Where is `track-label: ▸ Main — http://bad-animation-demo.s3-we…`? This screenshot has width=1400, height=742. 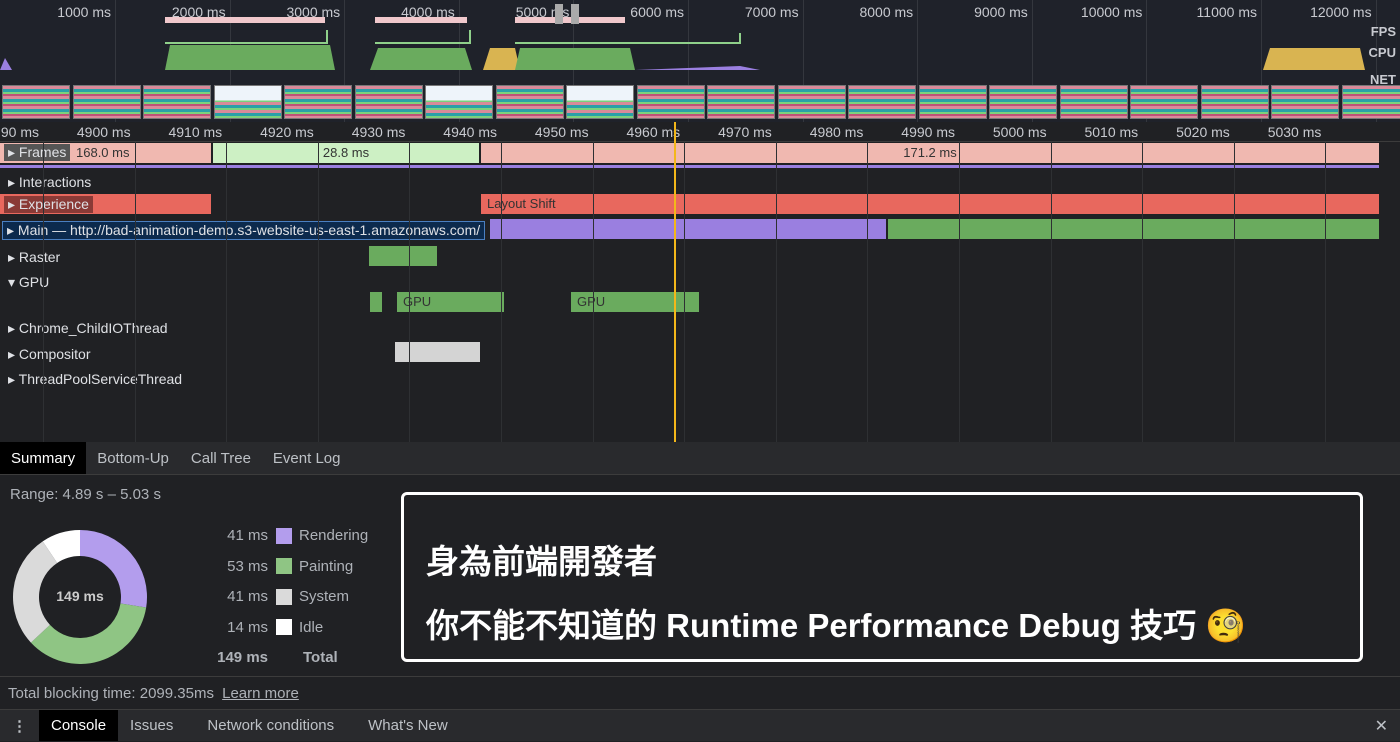 track-label: ▸ Main — http://bad-animation-demo.s3-we… is located at coordinates (243, 230).